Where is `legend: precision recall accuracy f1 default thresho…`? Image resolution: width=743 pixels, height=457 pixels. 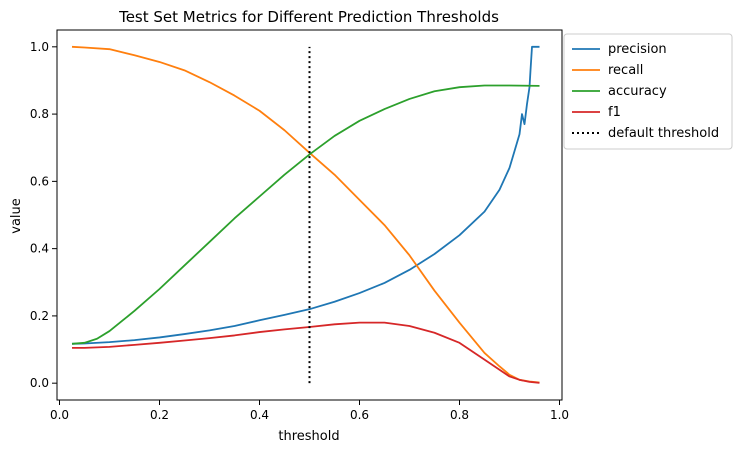
legend: precision recall accuracy f1 default thresho… is located at coordinates (648, 91).